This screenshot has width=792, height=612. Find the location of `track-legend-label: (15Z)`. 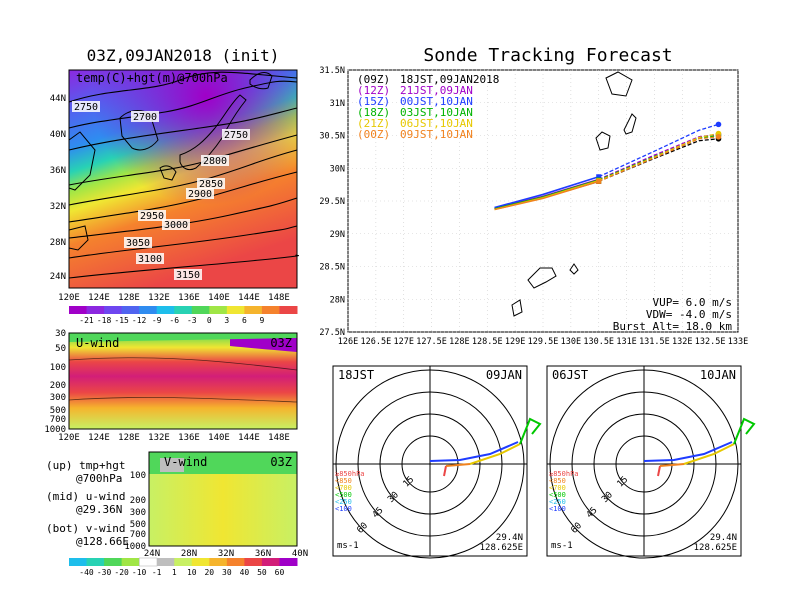

track-legend-label: (15Z) is located at coordinates (373, 101).